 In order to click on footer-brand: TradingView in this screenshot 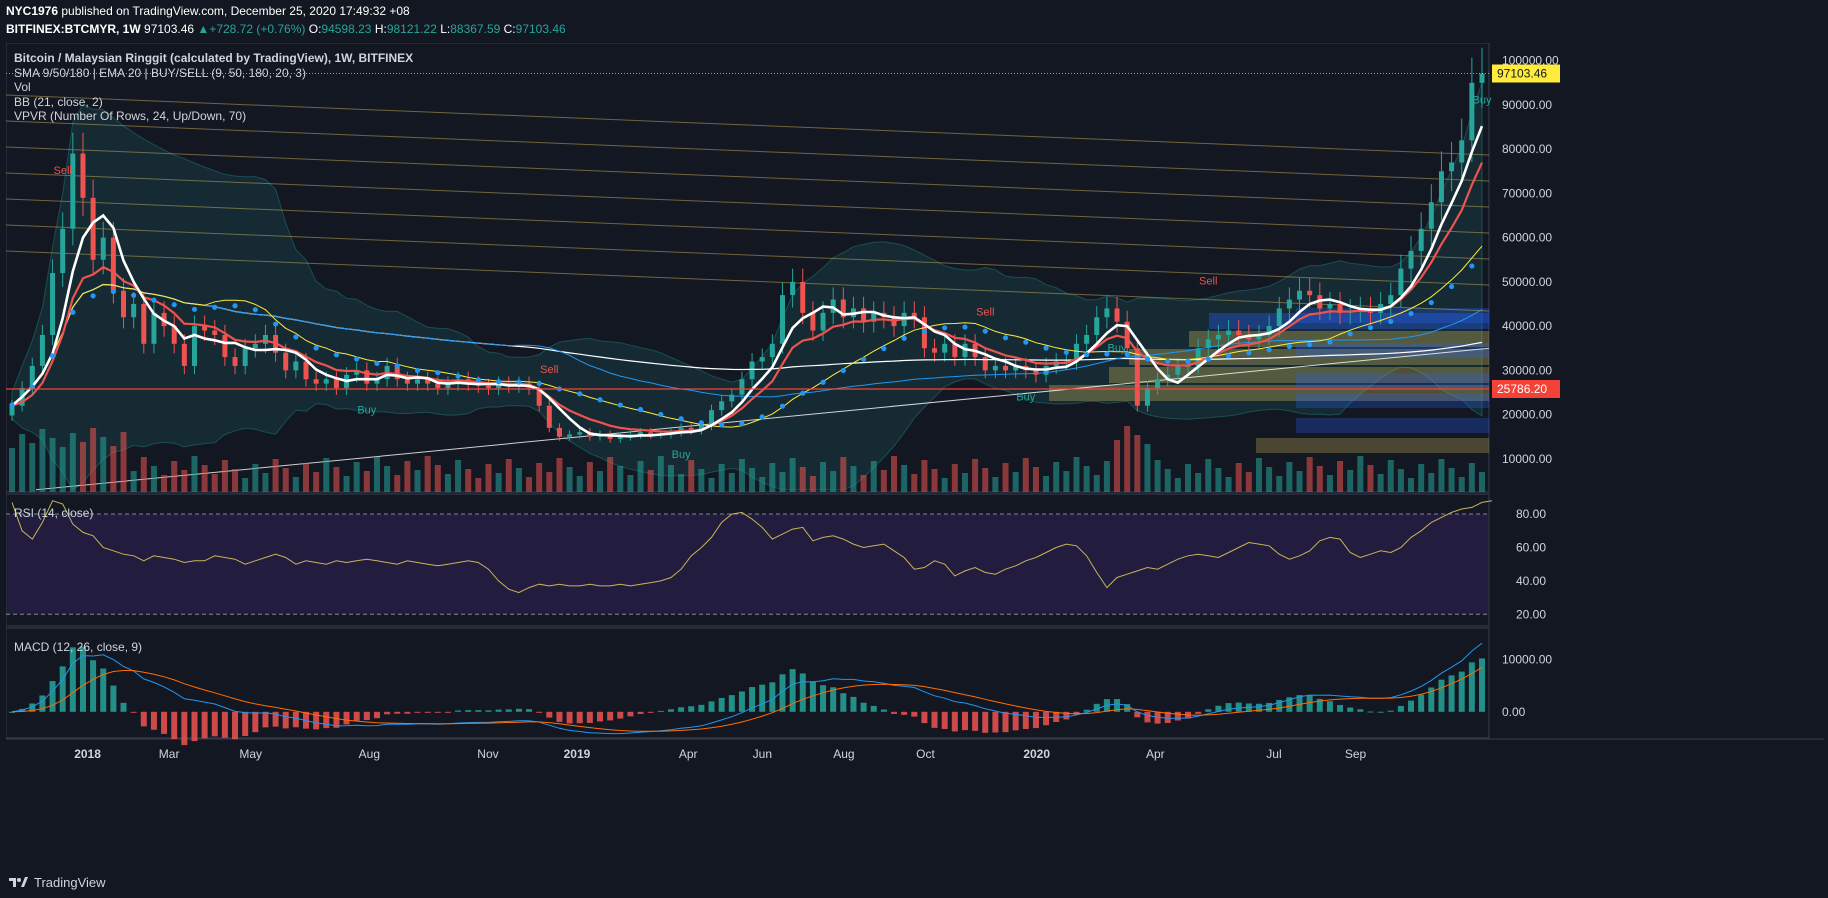, I will do `click(70, 882)`.